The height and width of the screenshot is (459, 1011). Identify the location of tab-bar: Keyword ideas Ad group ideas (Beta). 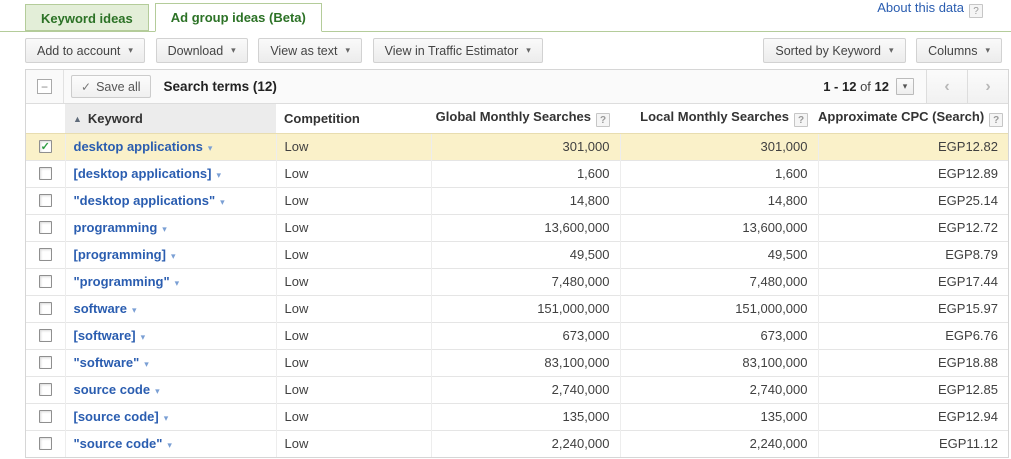
(505, 17).